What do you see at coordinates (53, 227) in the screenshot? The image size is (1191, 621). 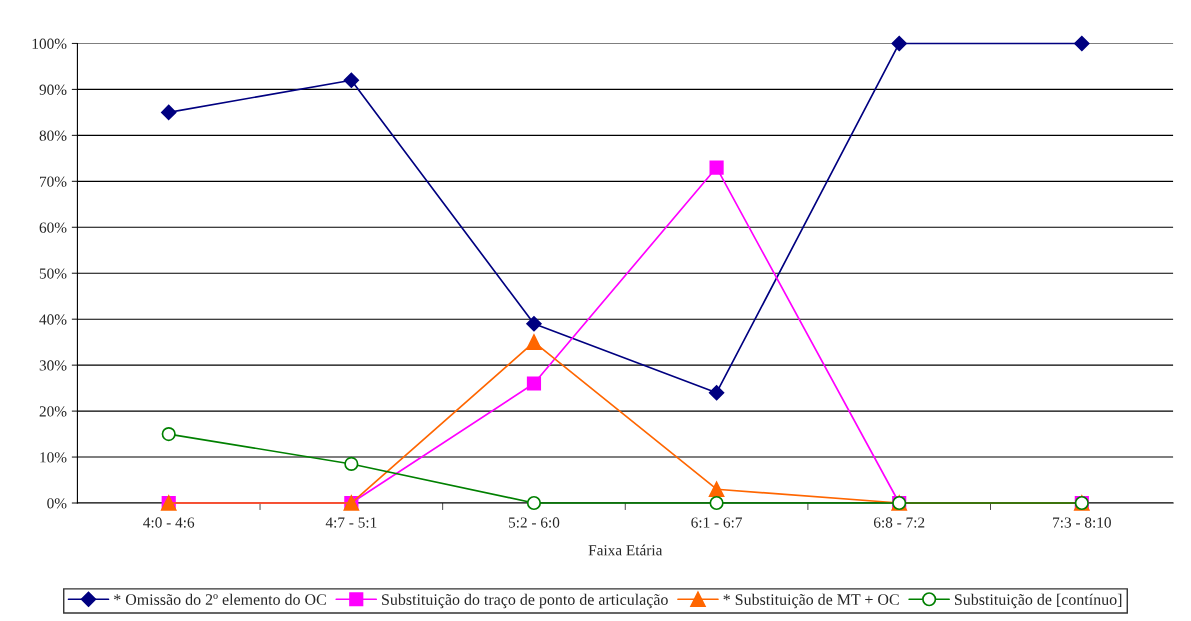 I see `y-tick-label: 60%` at bounding box center [53, 227].